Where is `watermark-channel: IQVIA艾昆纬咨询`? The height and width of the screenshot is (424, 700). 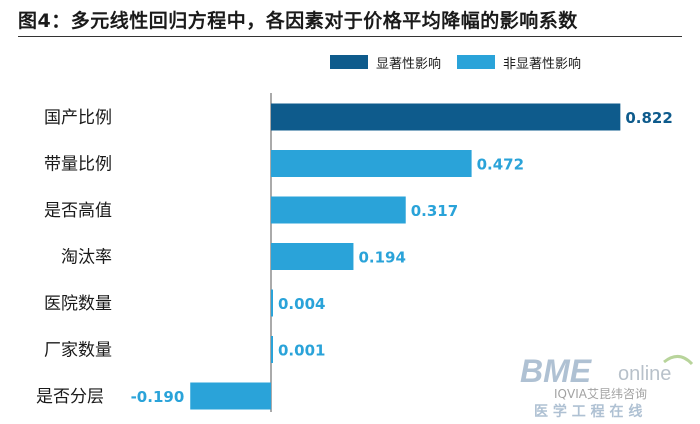 watermark-channel: IQVIA艾昆纬咨询 is located at coordinates (600, 393).